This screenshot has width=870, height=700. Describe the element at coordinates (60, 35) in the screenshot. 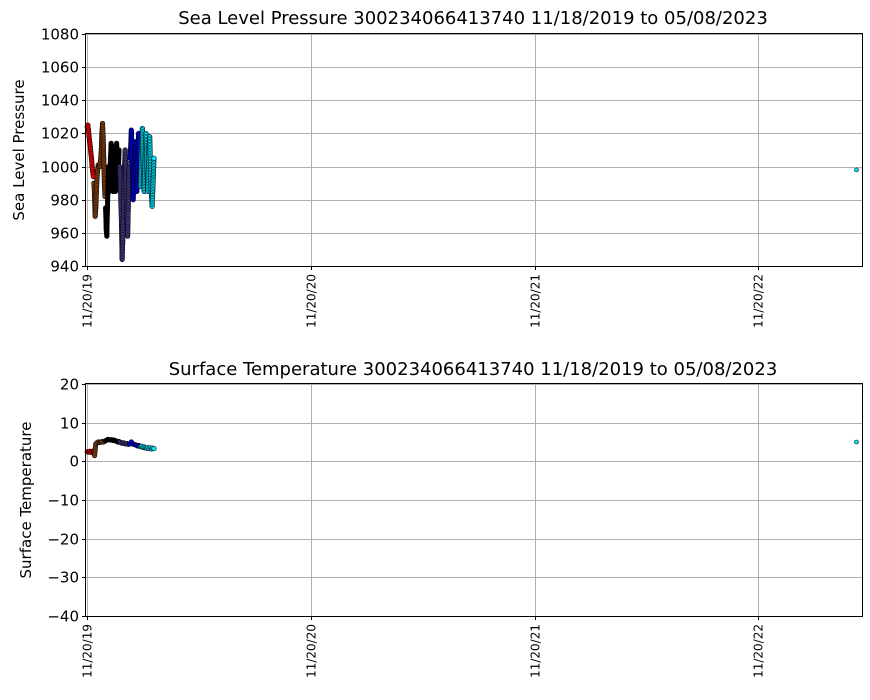

I see `pressure-ytick-label: 1080` at that location.